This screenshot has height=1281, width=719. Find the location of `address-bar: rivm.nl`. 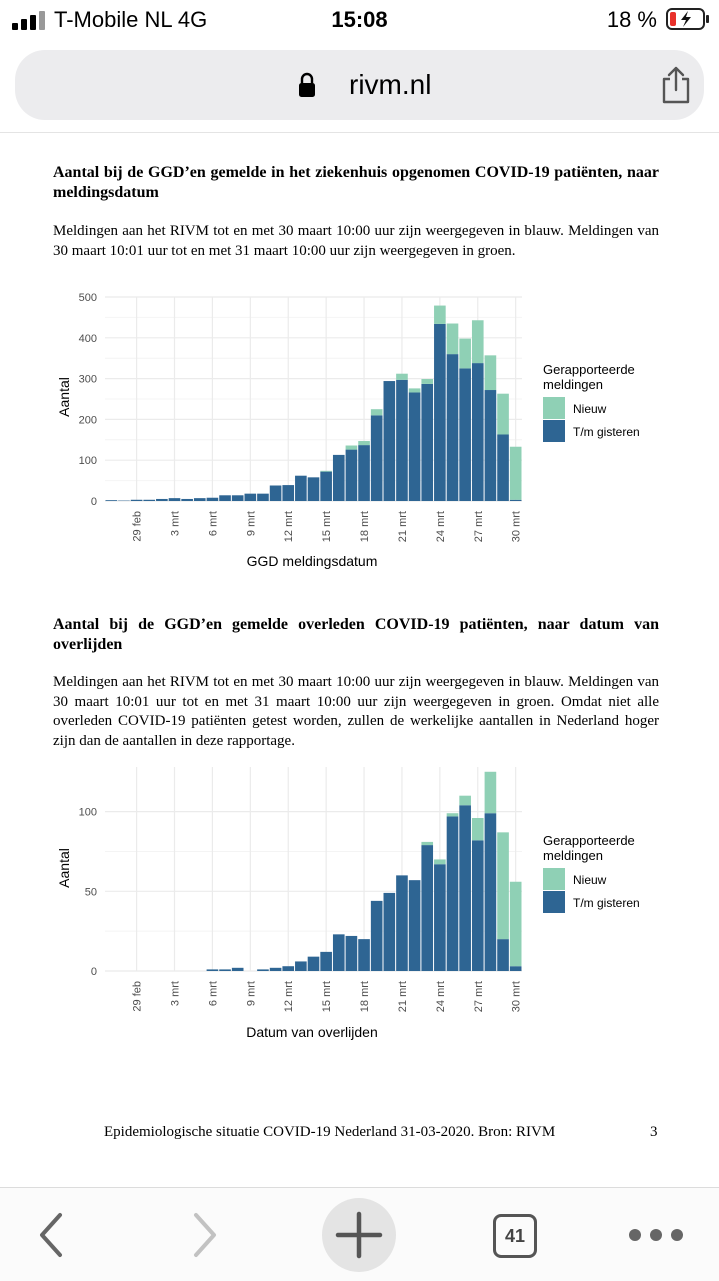

address-bar: rivm.nl is located at coordinates (359, 85).